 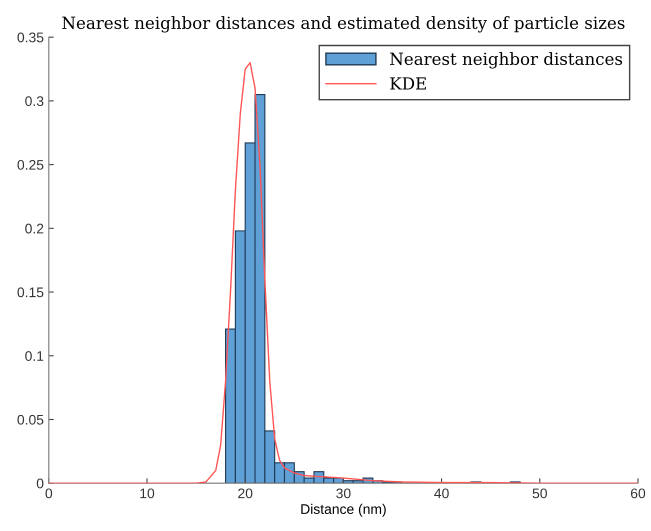 What do you see at coordinates (40, 483) in the screenshot?
I see `y-tick-label: 0` at bounding box center [40, 483].